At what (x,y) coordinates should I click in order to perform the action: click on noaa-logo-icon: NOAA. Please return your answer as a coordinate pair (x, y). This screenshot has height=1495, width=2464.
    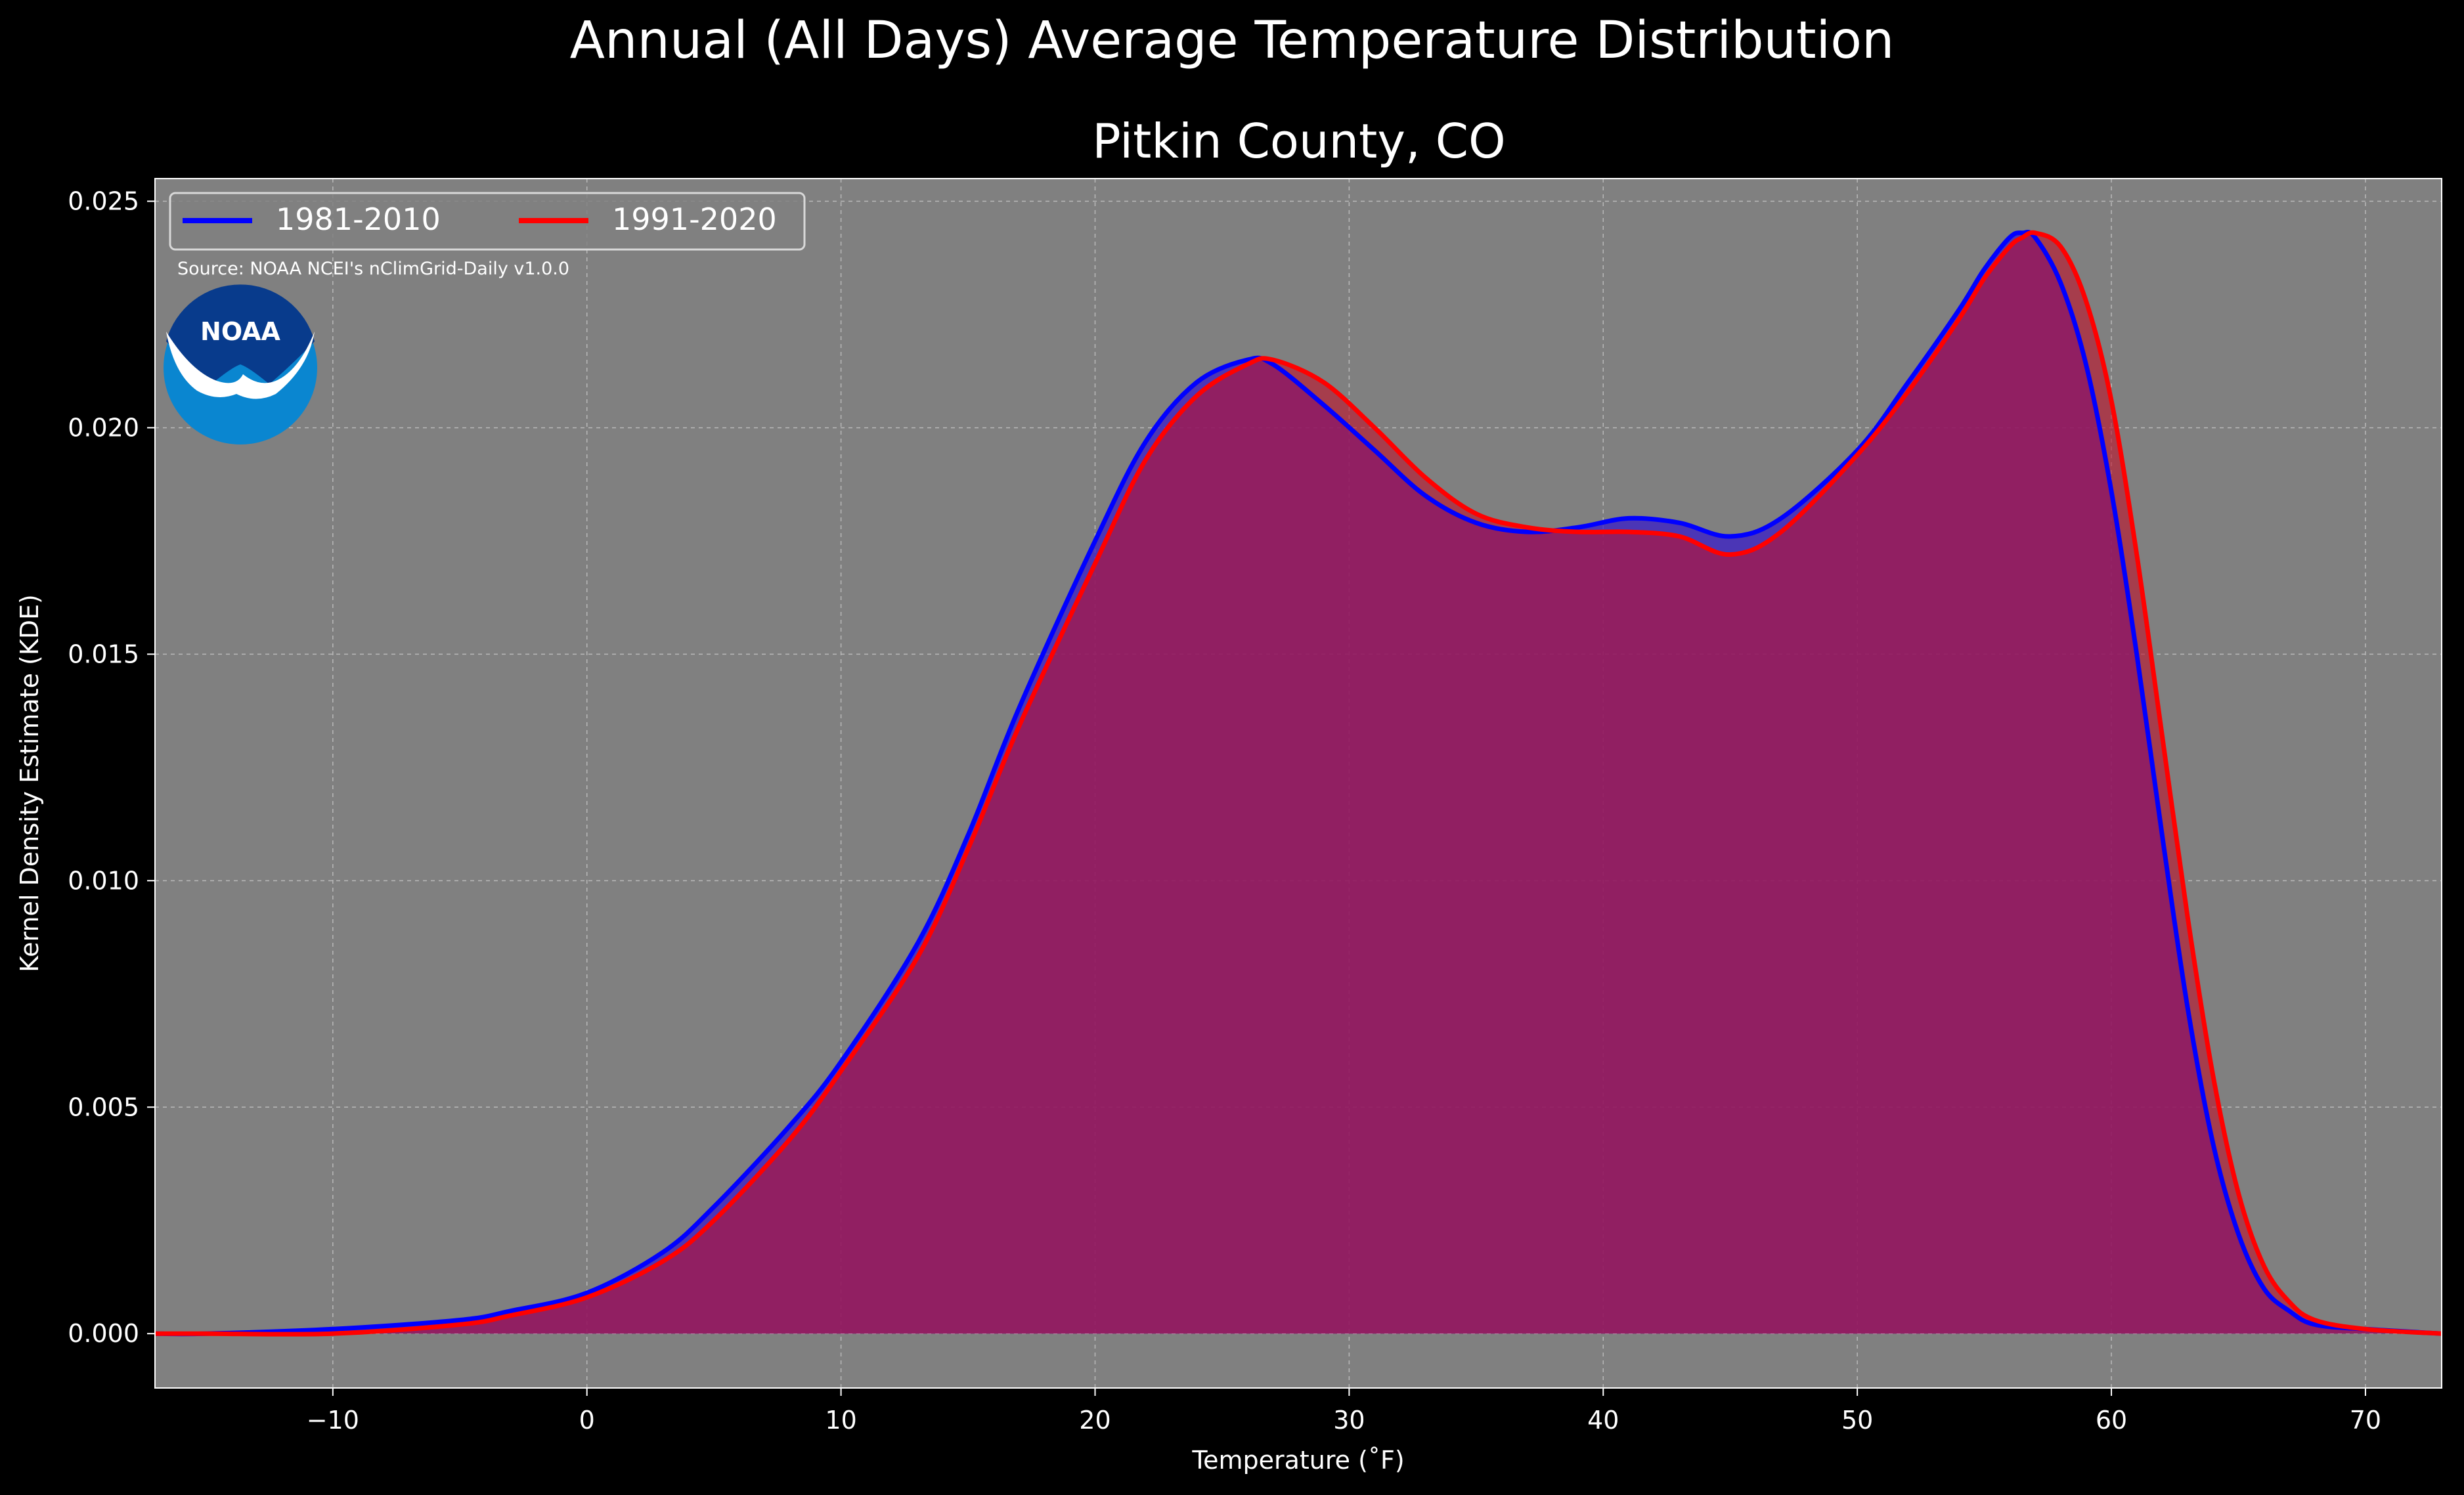
    Looking at the image, I should click on (240, 364).